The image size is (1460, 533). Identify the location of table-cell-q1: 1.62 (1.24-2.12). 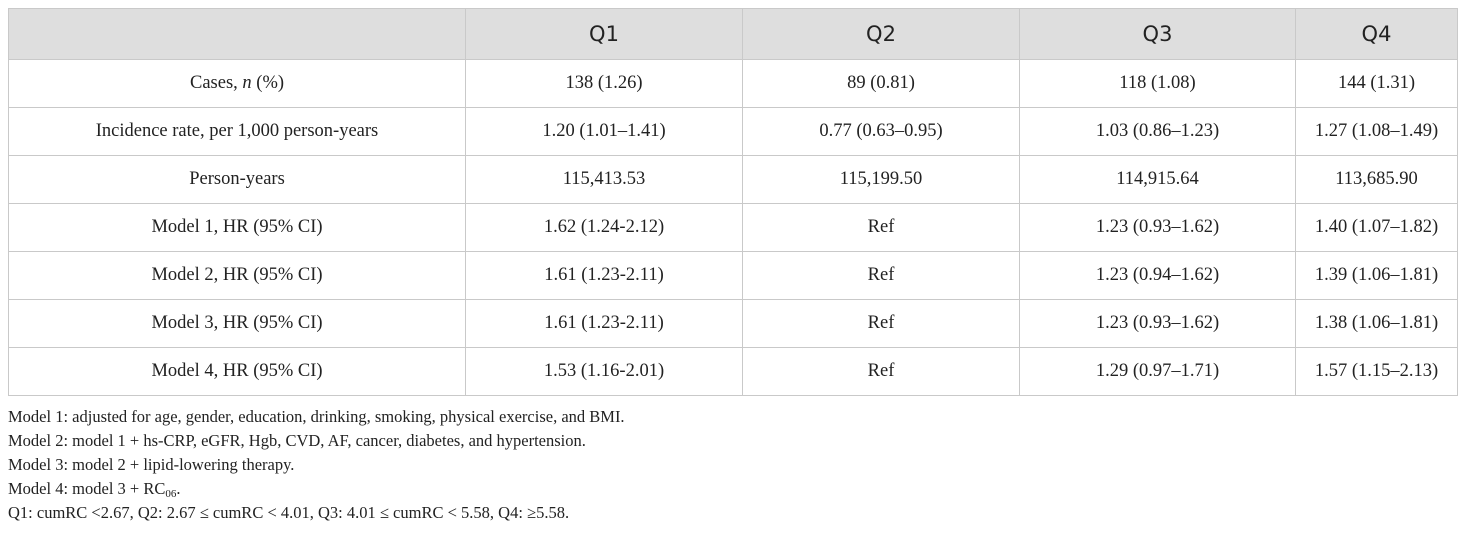
(604, 227).